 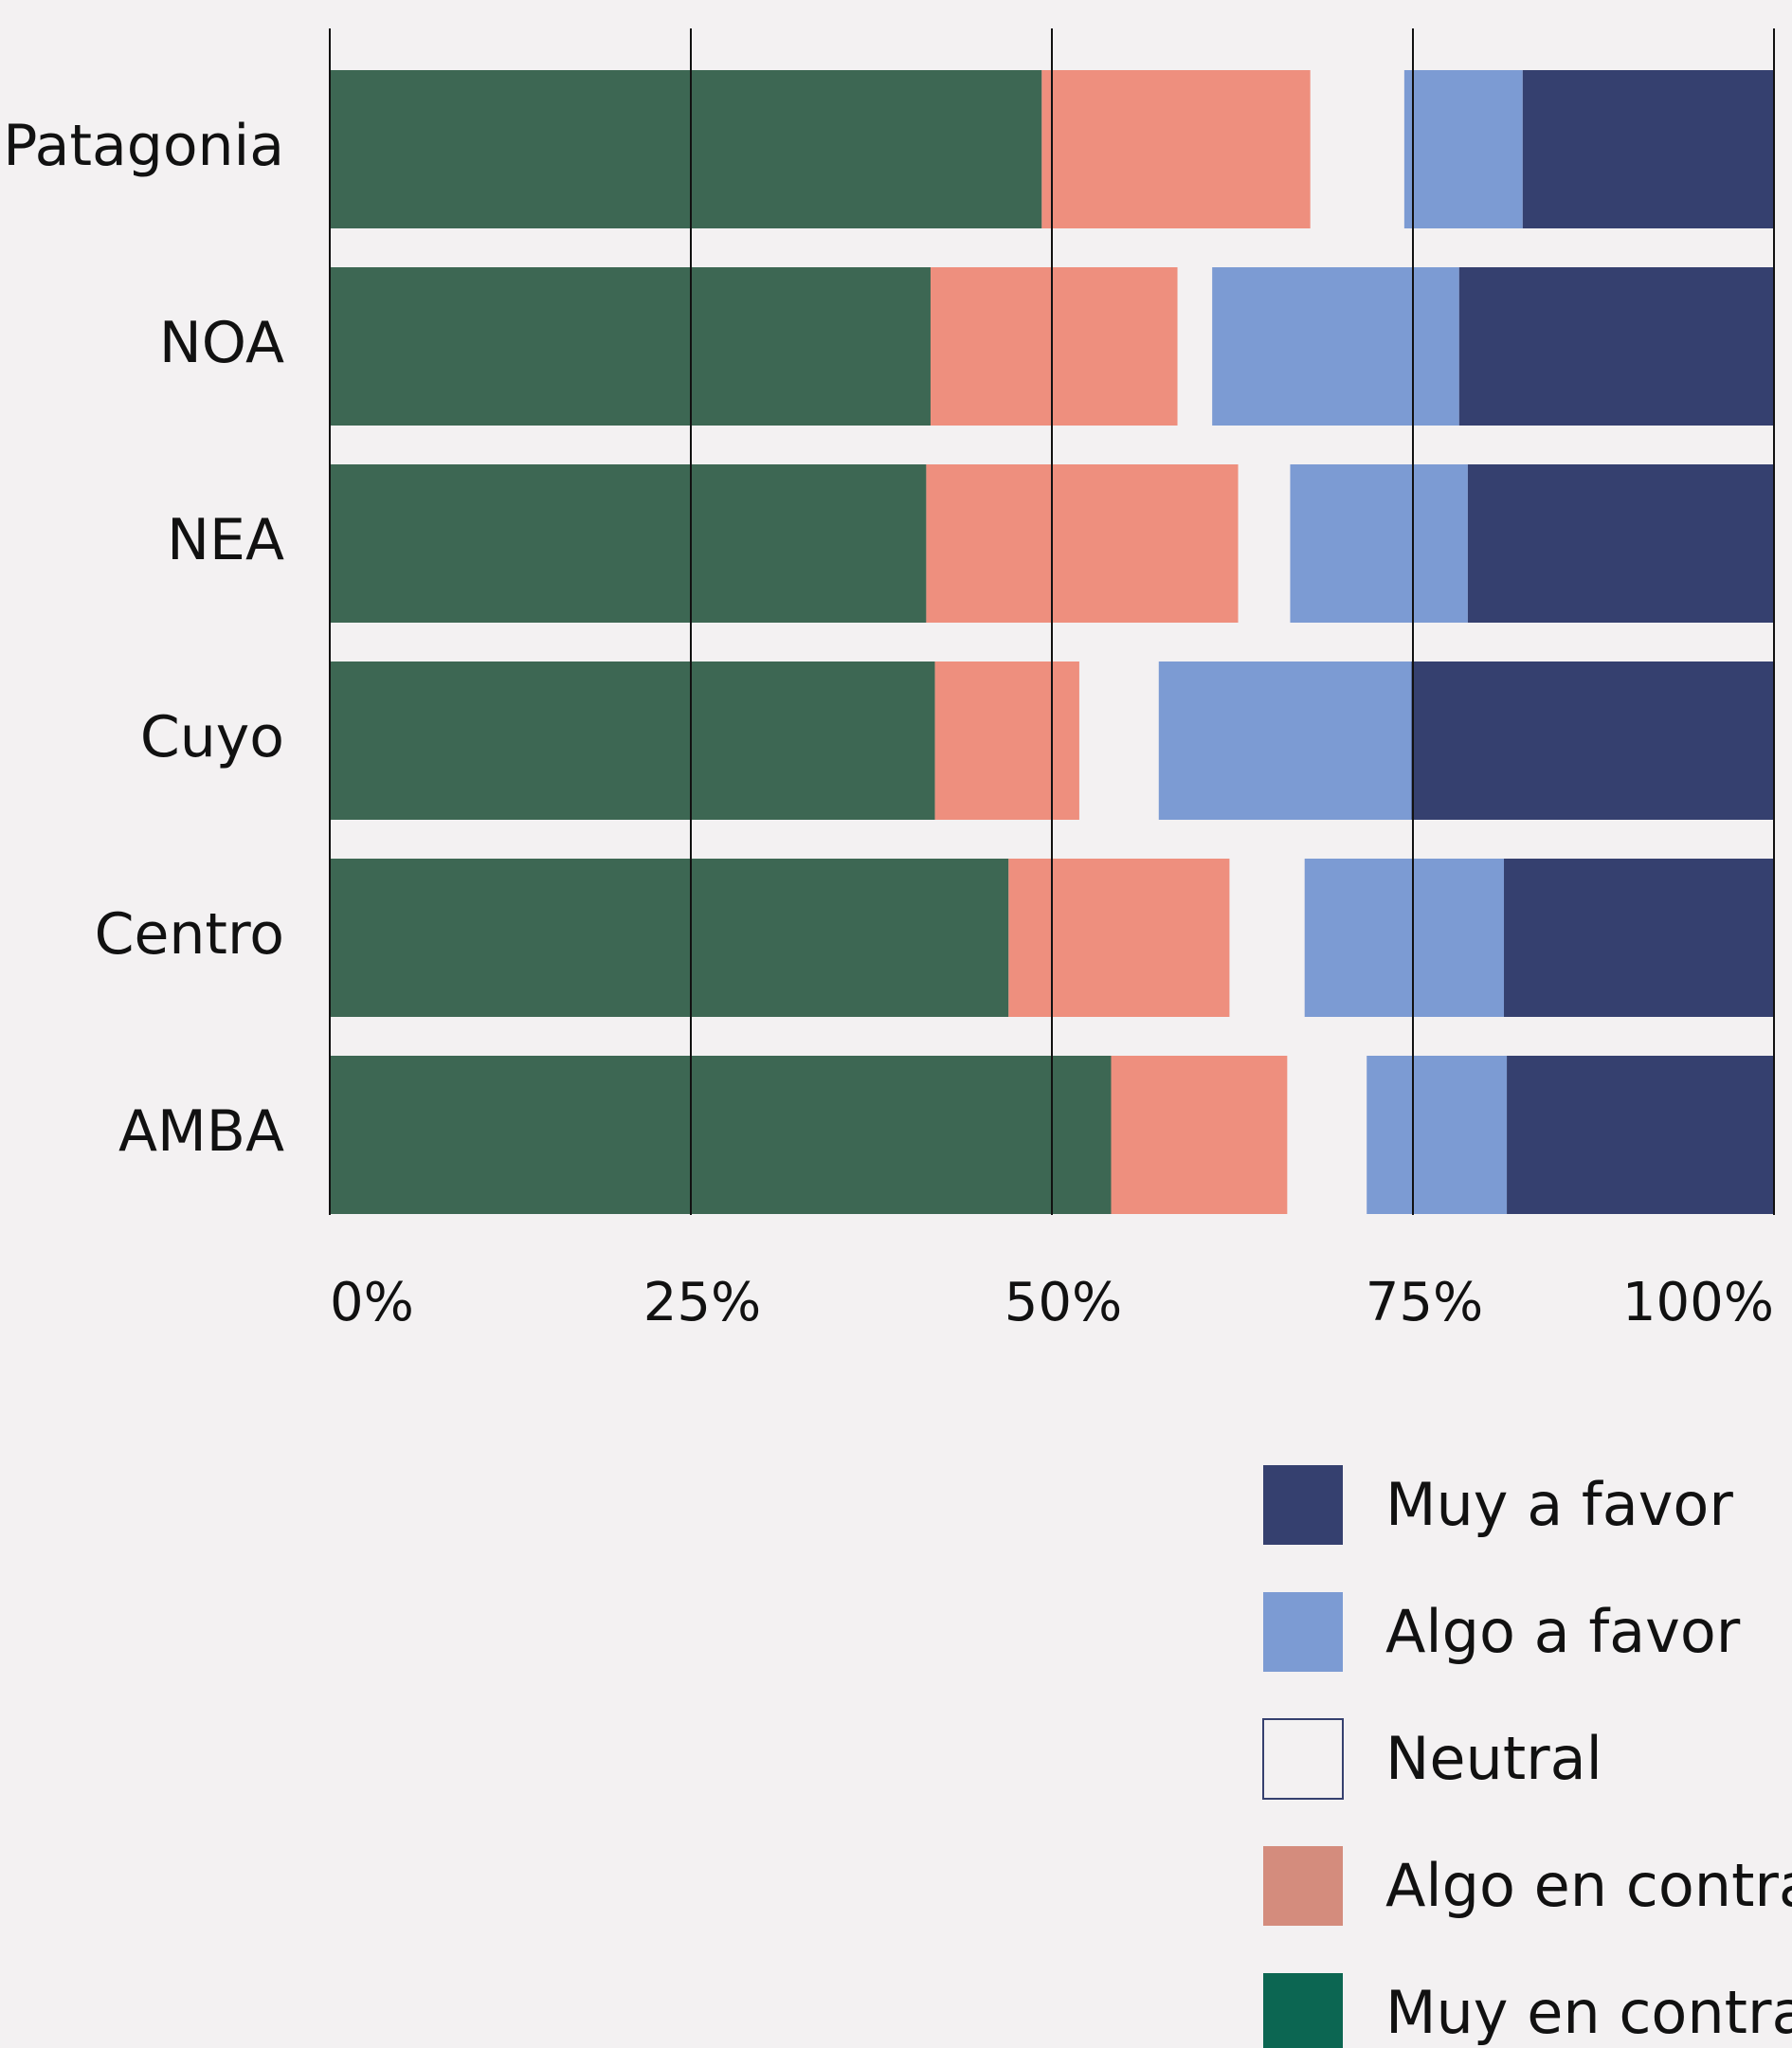 What do you see at coordinates (1357, 149) in the screenshot?
I see `bar-segment-patagonia-neutral` at bounding box center [1357, 149].